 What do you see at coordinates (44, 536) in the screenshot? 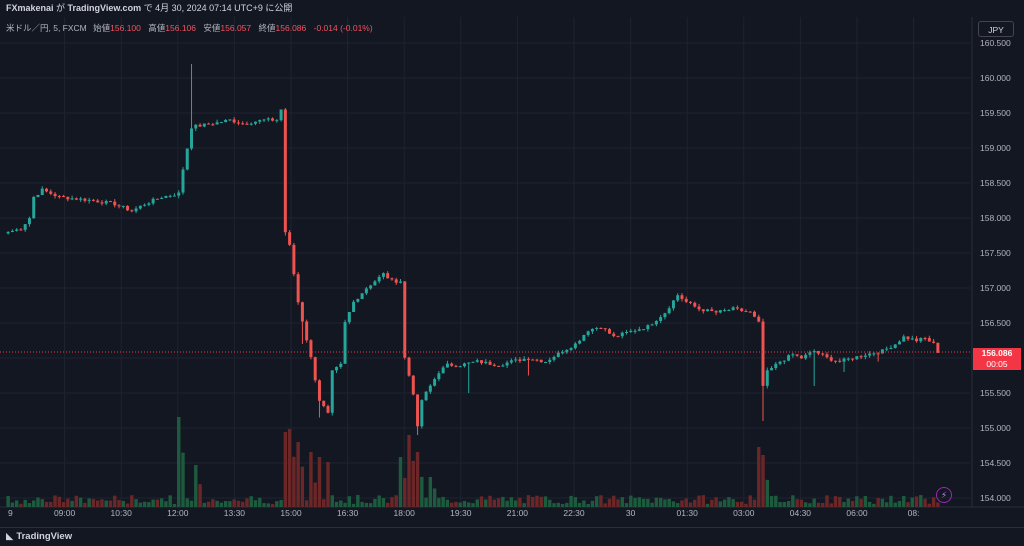
I see `footer-brand: TradingView` at bounding box center [44, 536].